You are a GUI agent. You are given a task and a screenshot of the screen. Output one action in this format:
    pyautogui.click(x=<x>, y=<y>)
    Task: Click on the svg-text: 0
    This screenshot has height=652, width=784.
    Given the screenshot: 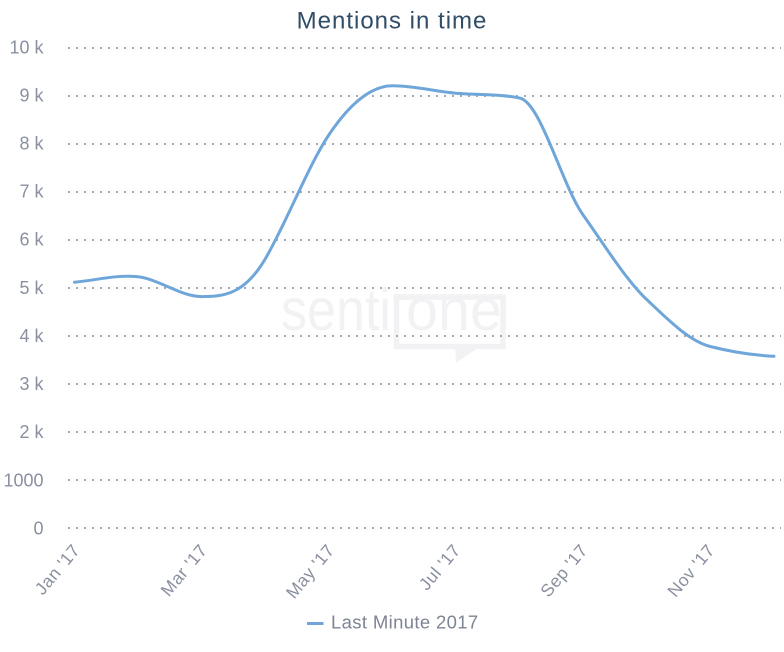 What is the action you would take?
    pyautogui.click(x=38, y=528)
    